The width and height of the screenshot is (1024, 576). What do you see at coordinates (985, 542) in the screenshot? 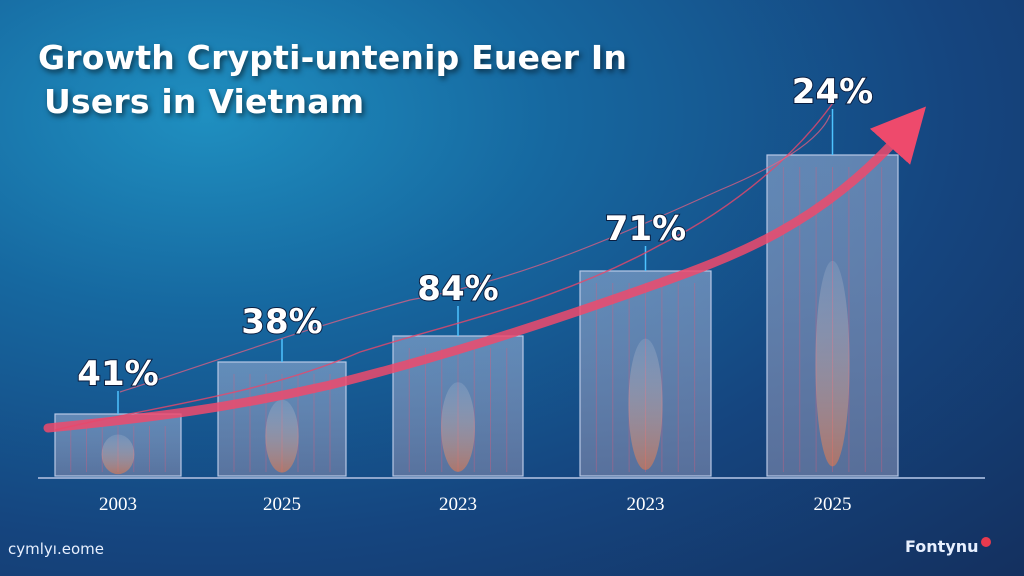
I see `logo-dot-icon` at bounding box center [985, 542].